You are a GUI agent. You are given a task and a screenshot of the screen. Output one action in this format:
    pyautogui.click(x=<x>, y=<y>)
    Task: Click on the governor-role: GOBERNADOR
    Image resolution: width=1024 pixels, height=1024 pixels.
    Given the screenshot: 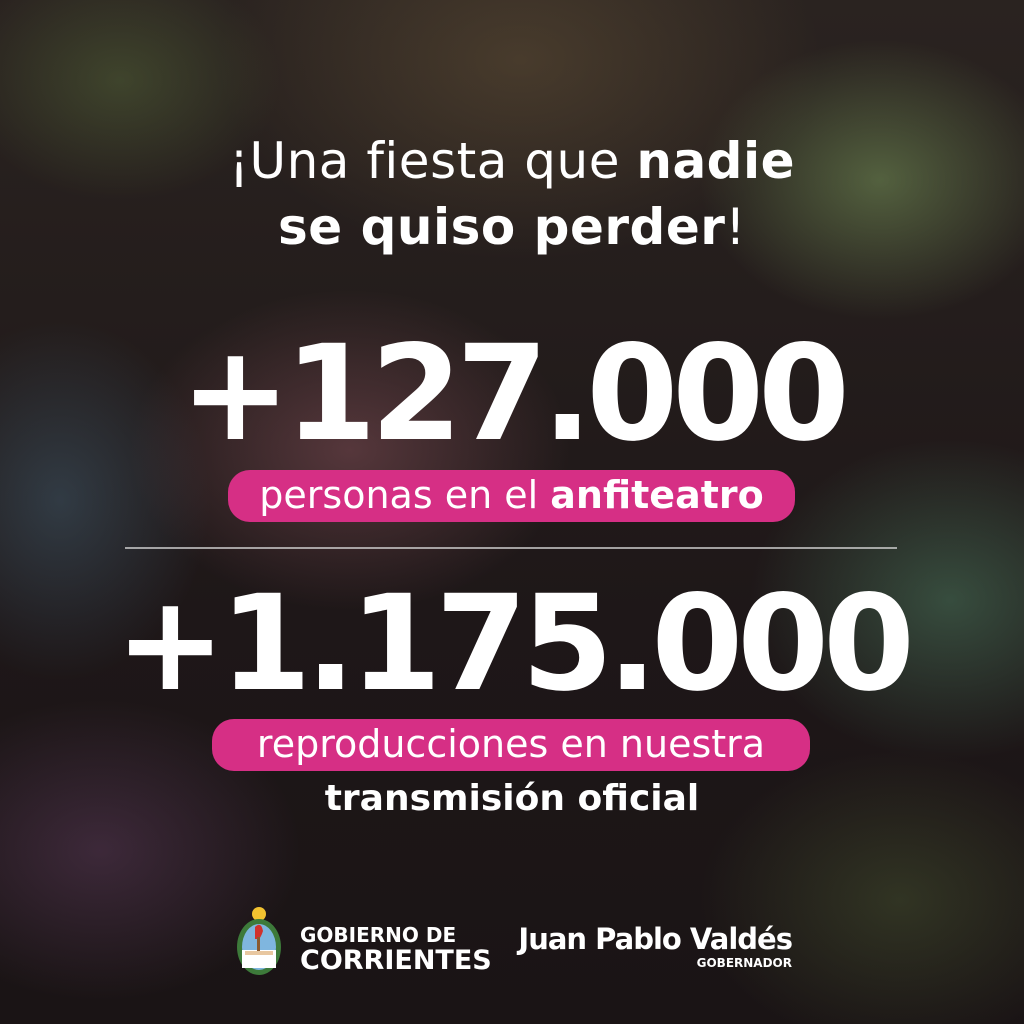 What is the action you would take?
    pyautogui.click(x=744, y=963)
    